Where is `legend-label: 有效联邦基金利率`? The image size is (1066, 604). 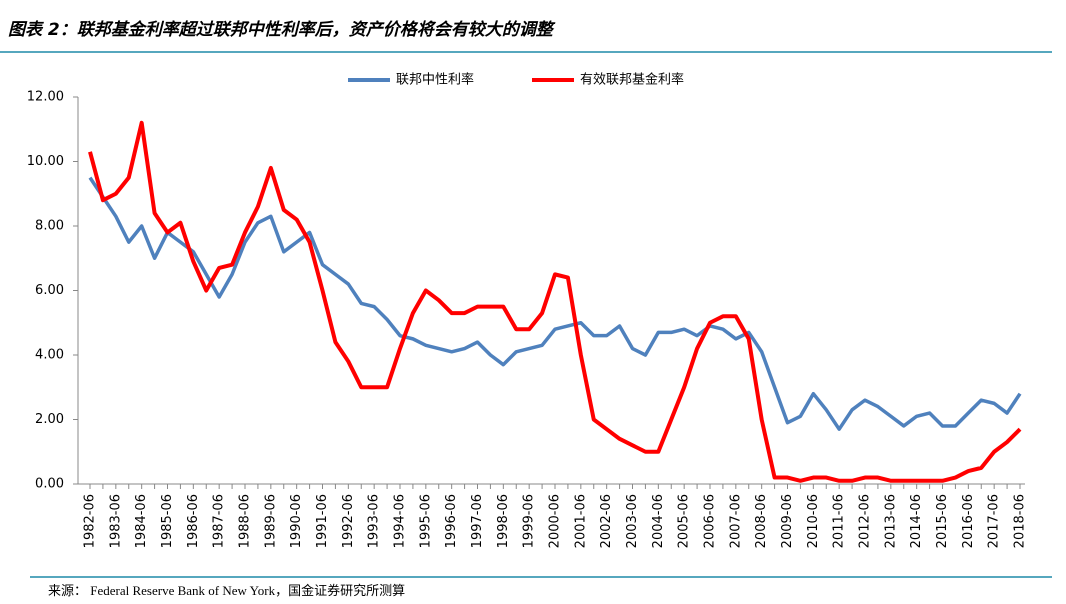
legend-label: 有效联邦基金利率 is located at coordinates (632, 80).